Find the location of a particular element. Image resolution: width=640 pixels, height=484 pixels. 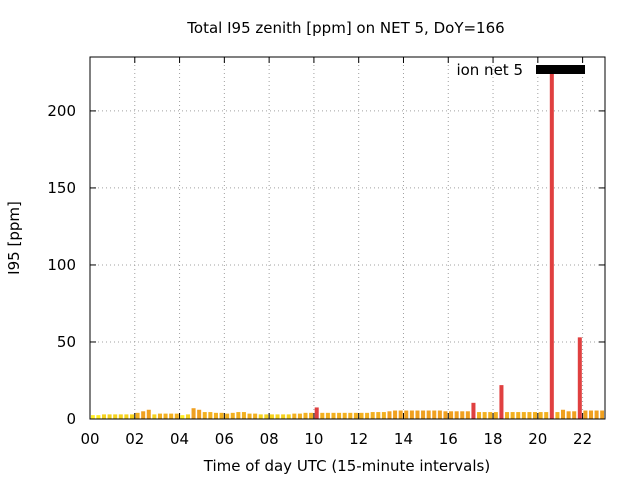

chart-title: Total I95 zenith [ppm] on NET 5, DoY=166 is located at coordinates (345, 28).